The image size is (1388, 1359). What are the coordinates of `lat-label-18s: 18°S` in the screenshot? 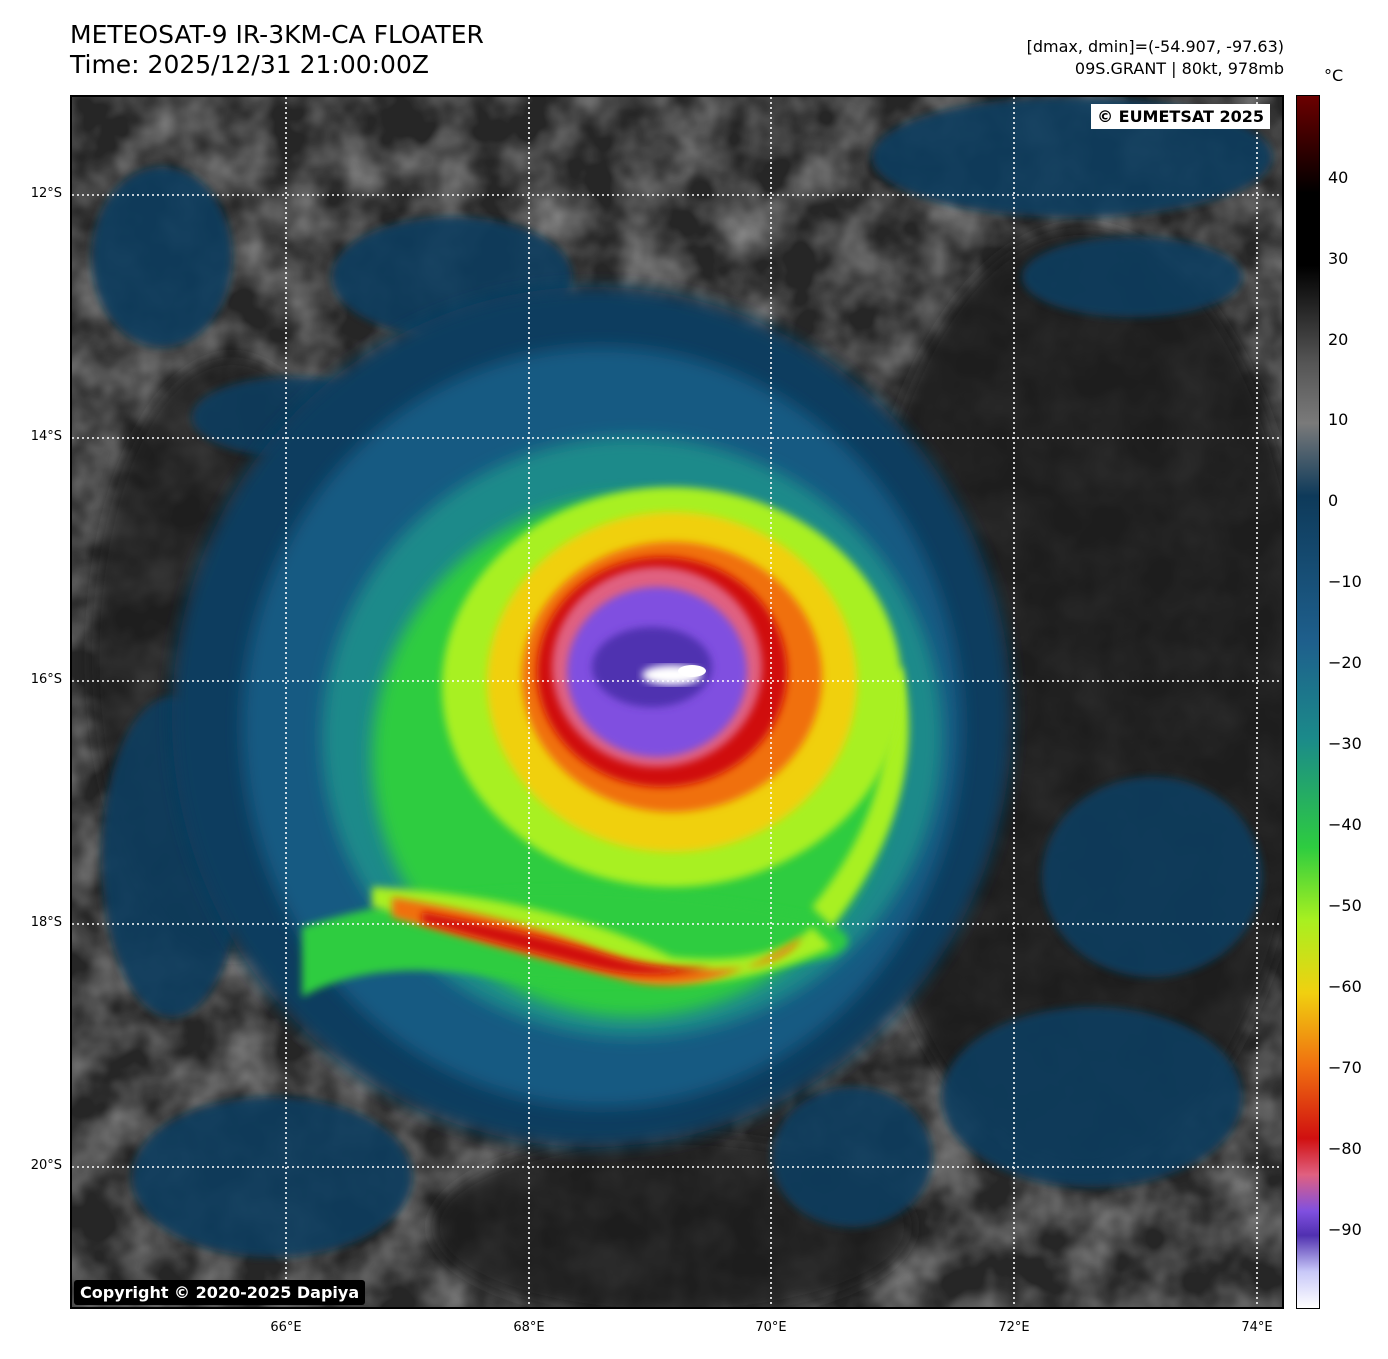 It's located at (46, 922).